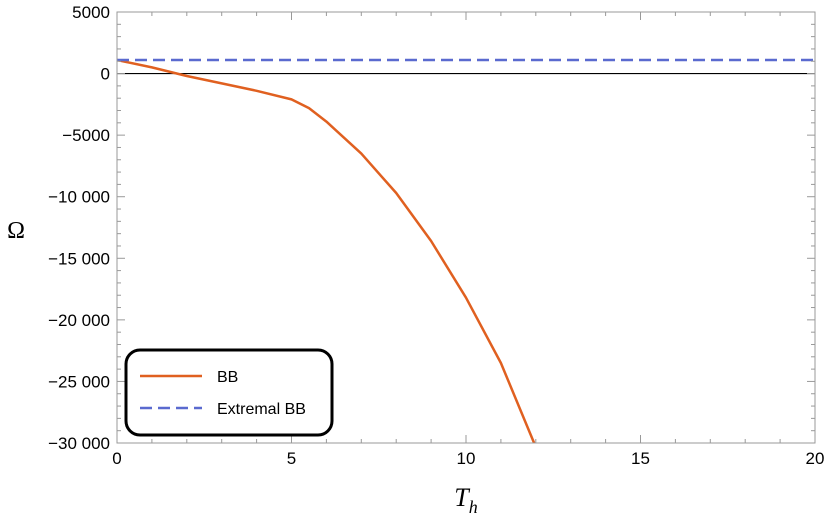  Describe the element at coordinates (261, 409) in the screenshot. I see `legend-label-extremal-bb: Extremal BB` at that location.